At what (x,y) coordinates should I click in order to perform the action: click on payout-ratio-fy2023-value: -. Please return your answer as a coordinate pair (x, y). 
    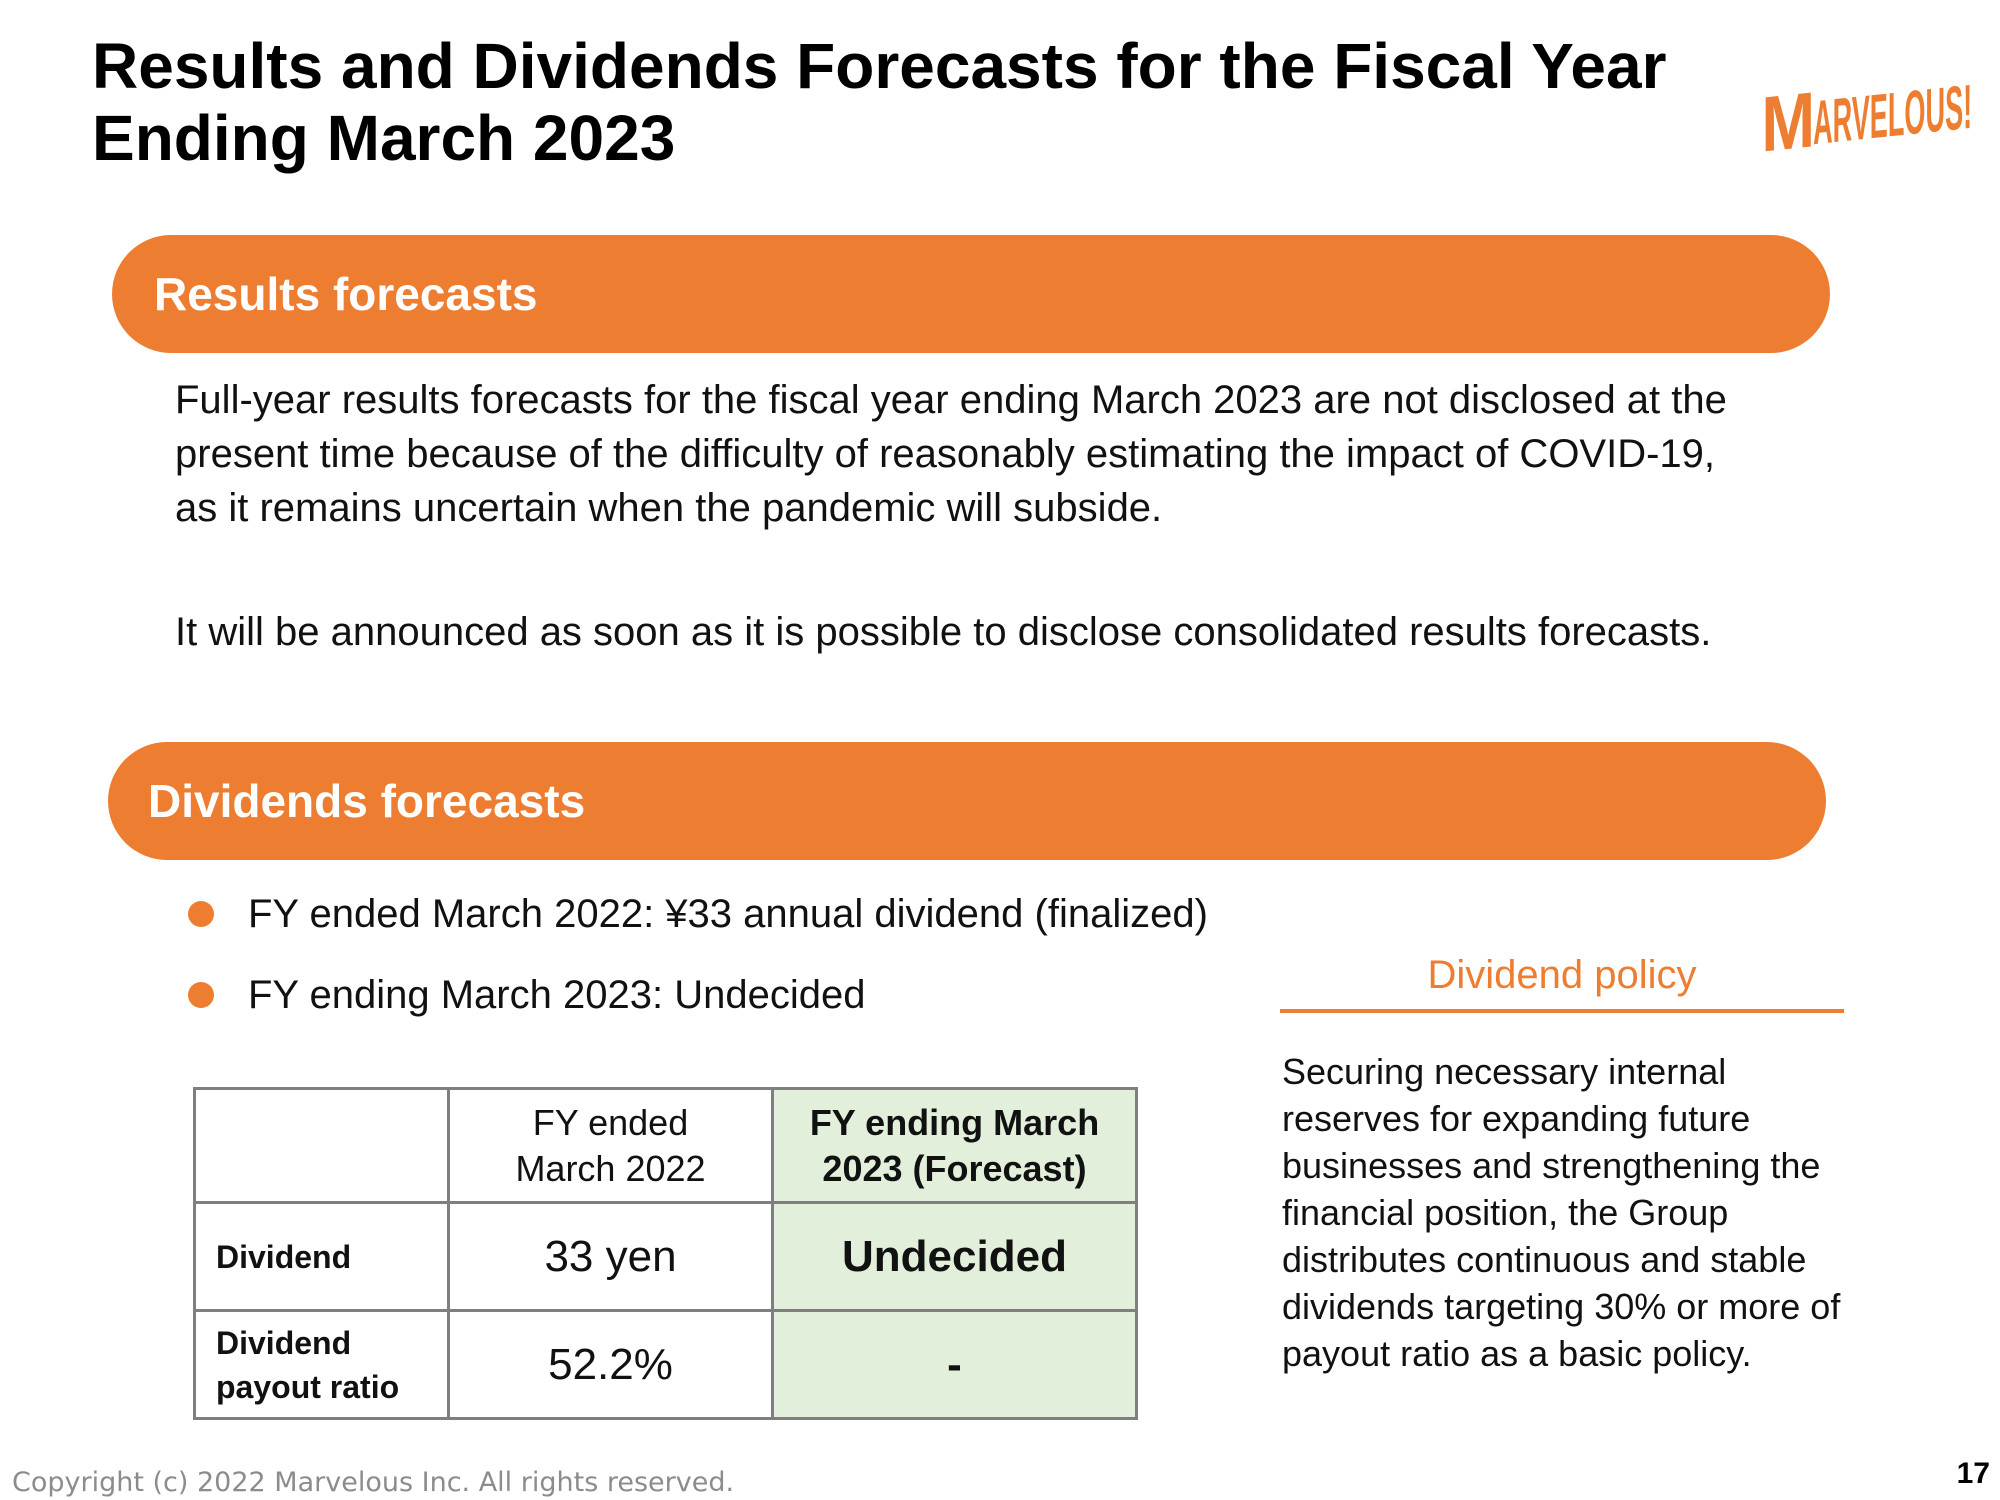
    Looking at the image, I should click on (954, 1364).